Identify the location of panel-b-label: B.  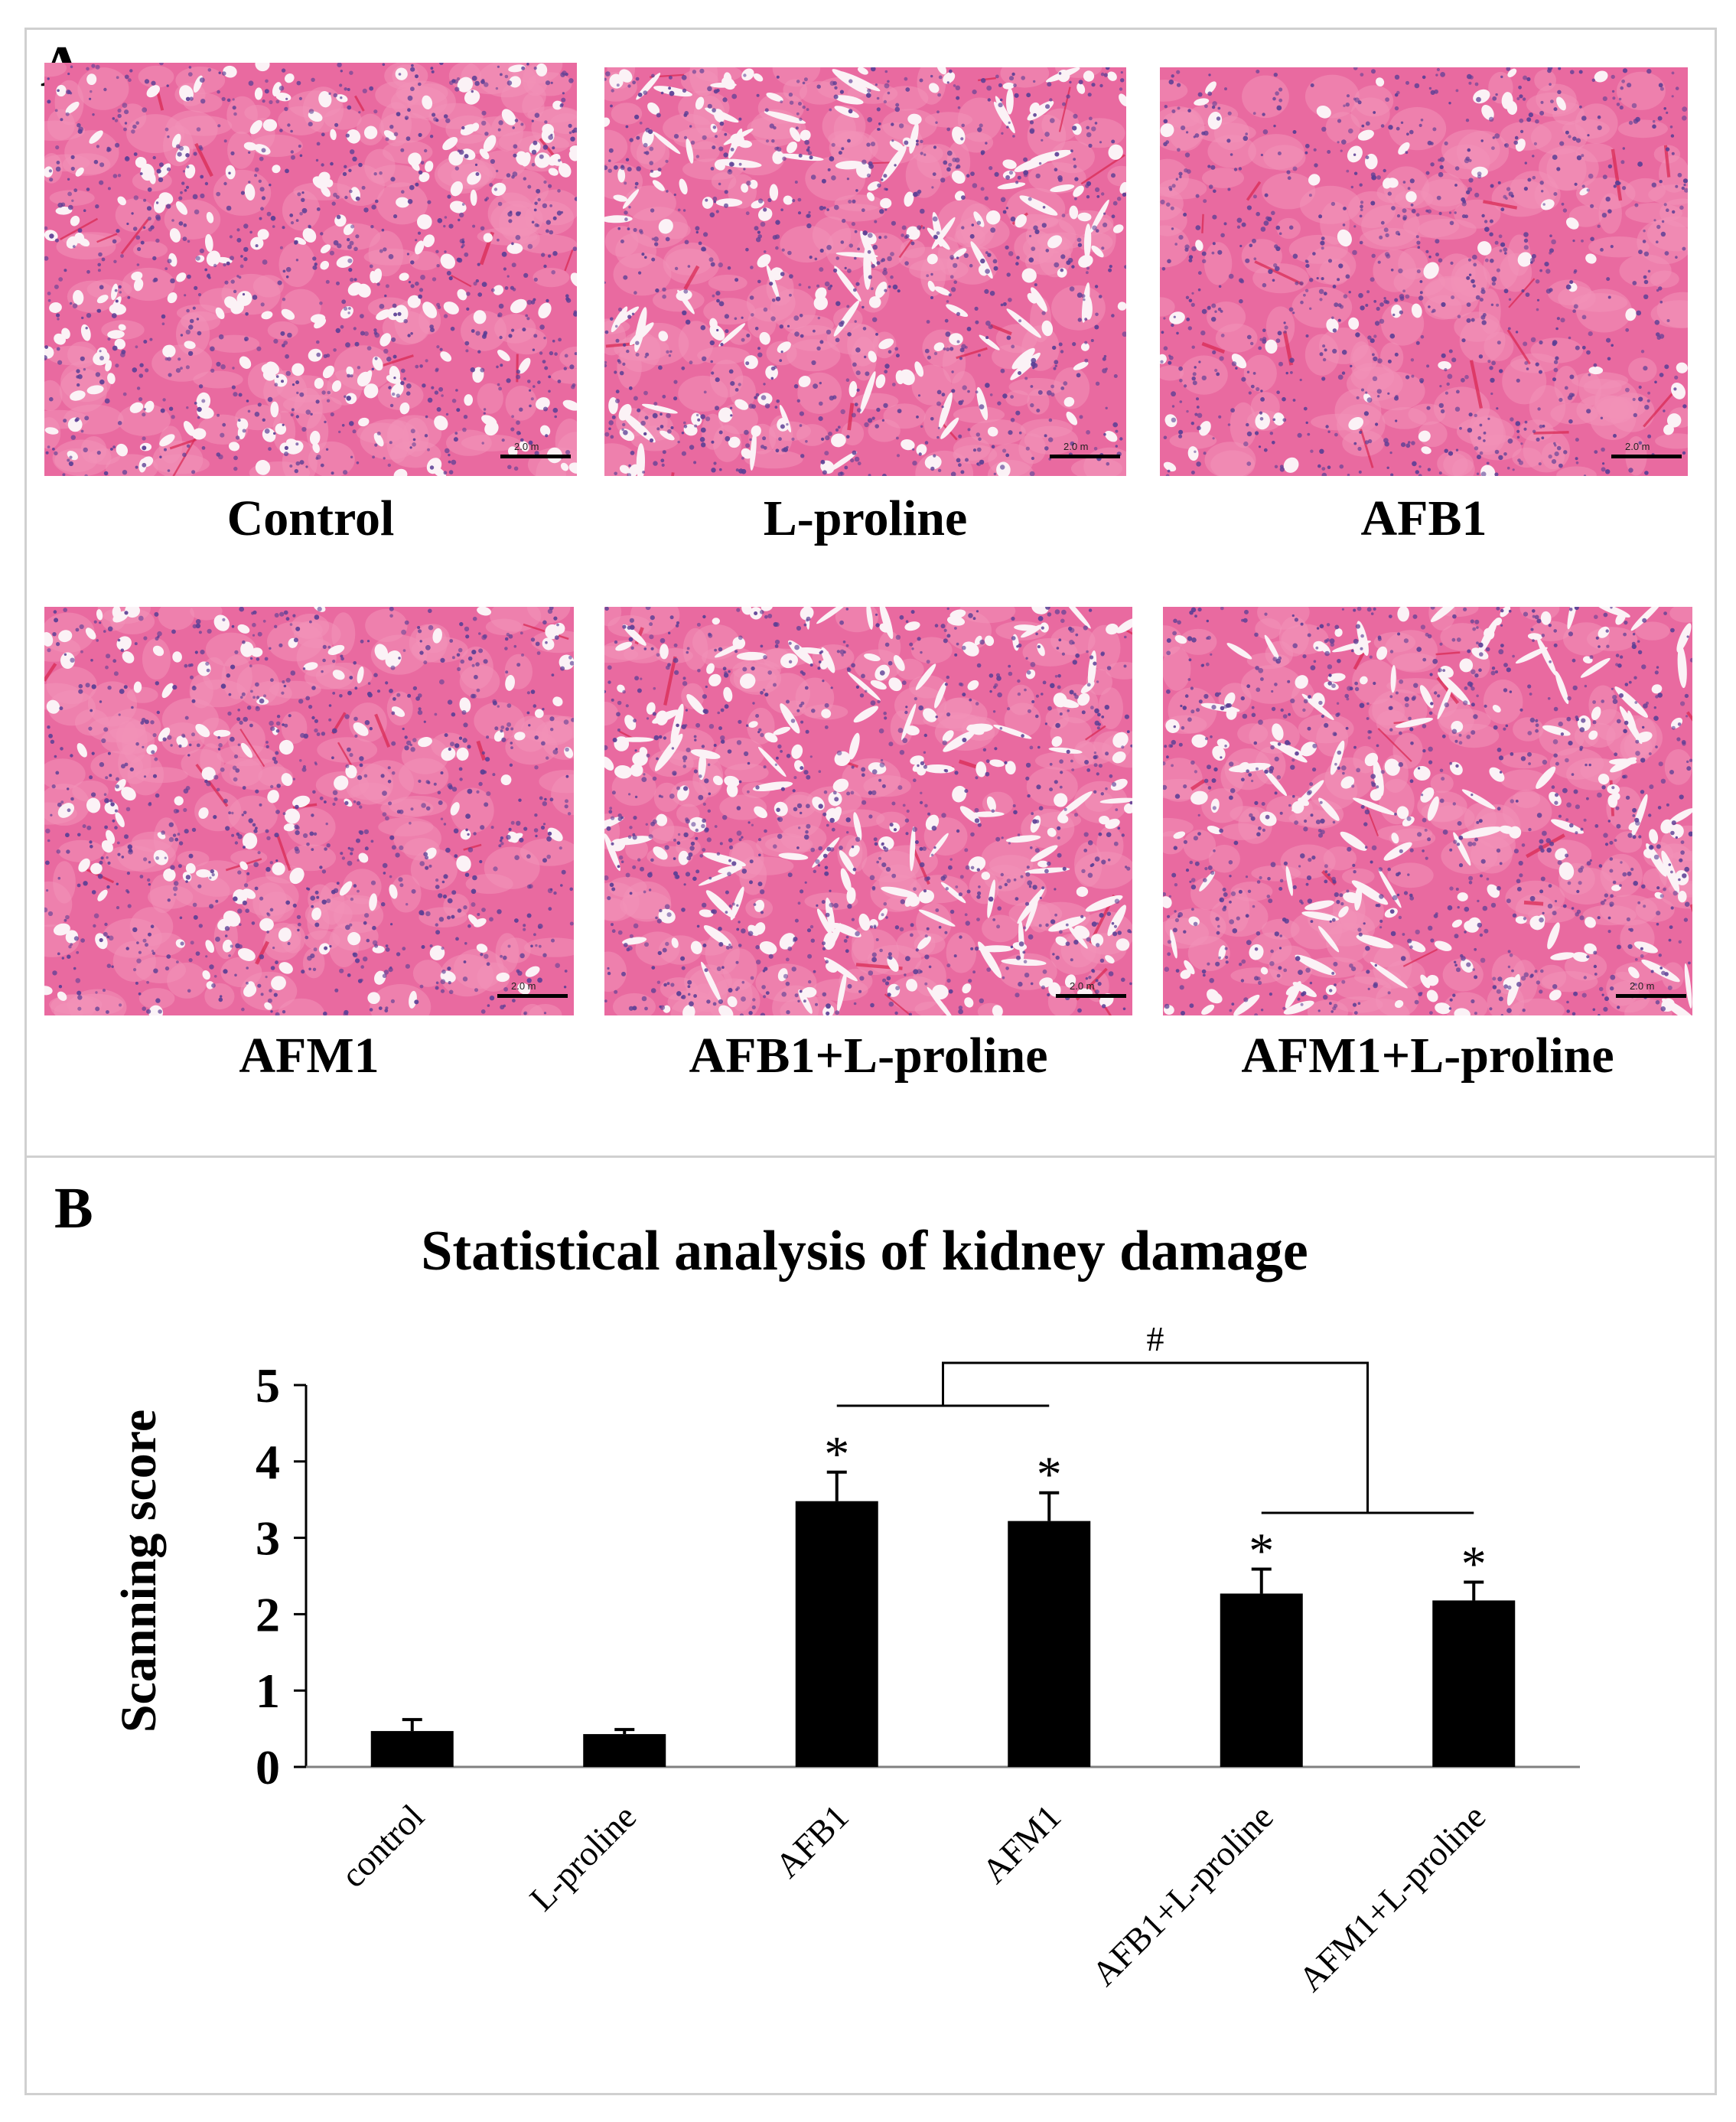
(73, 1208).